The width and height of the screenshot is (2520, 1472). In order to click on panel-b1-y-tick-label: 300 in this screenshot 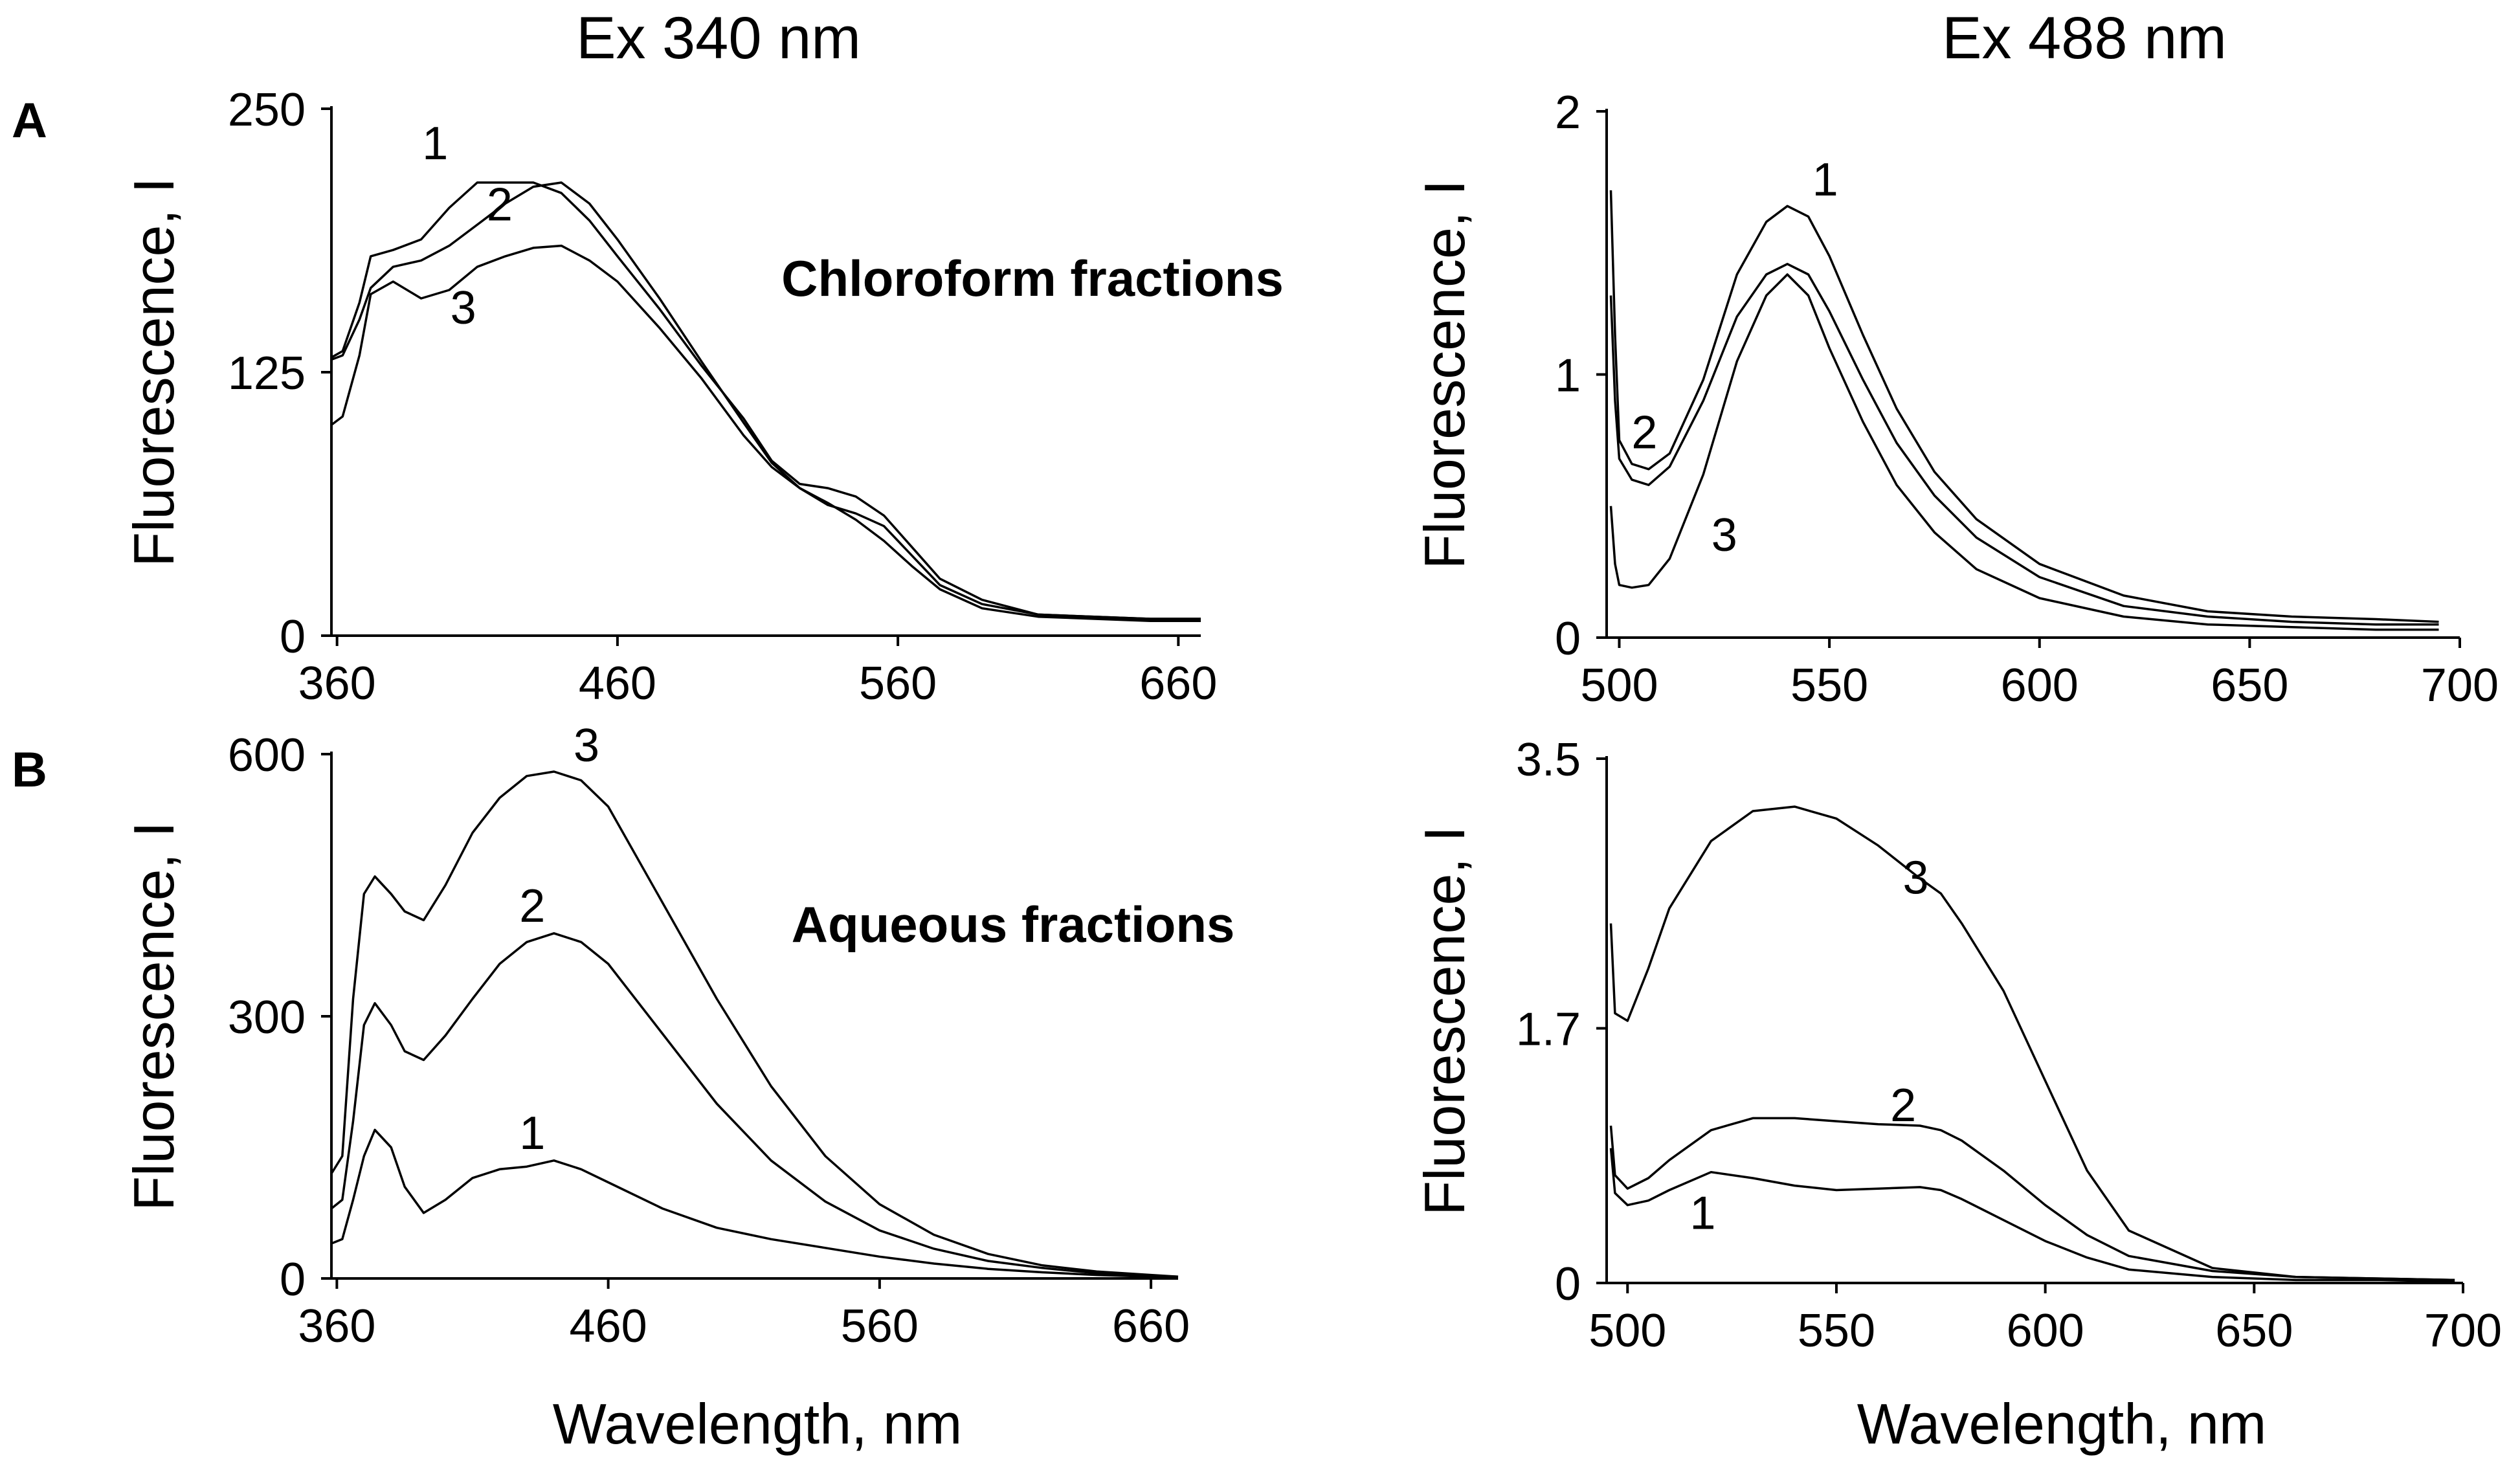, I will do `click(267, 1017)`.